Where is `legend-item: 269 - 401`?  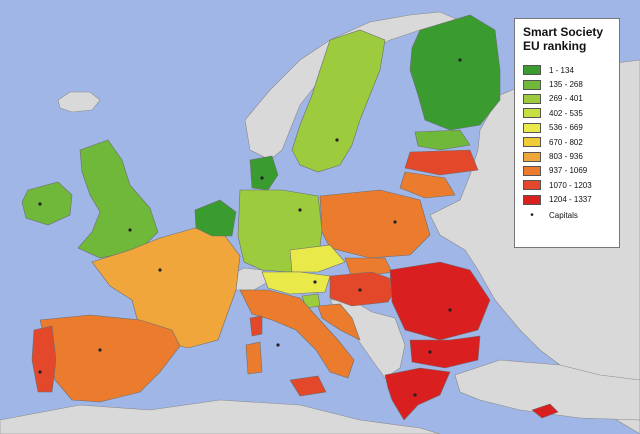 legend-item: 269 - 401 is located at coordinates (568, 99).